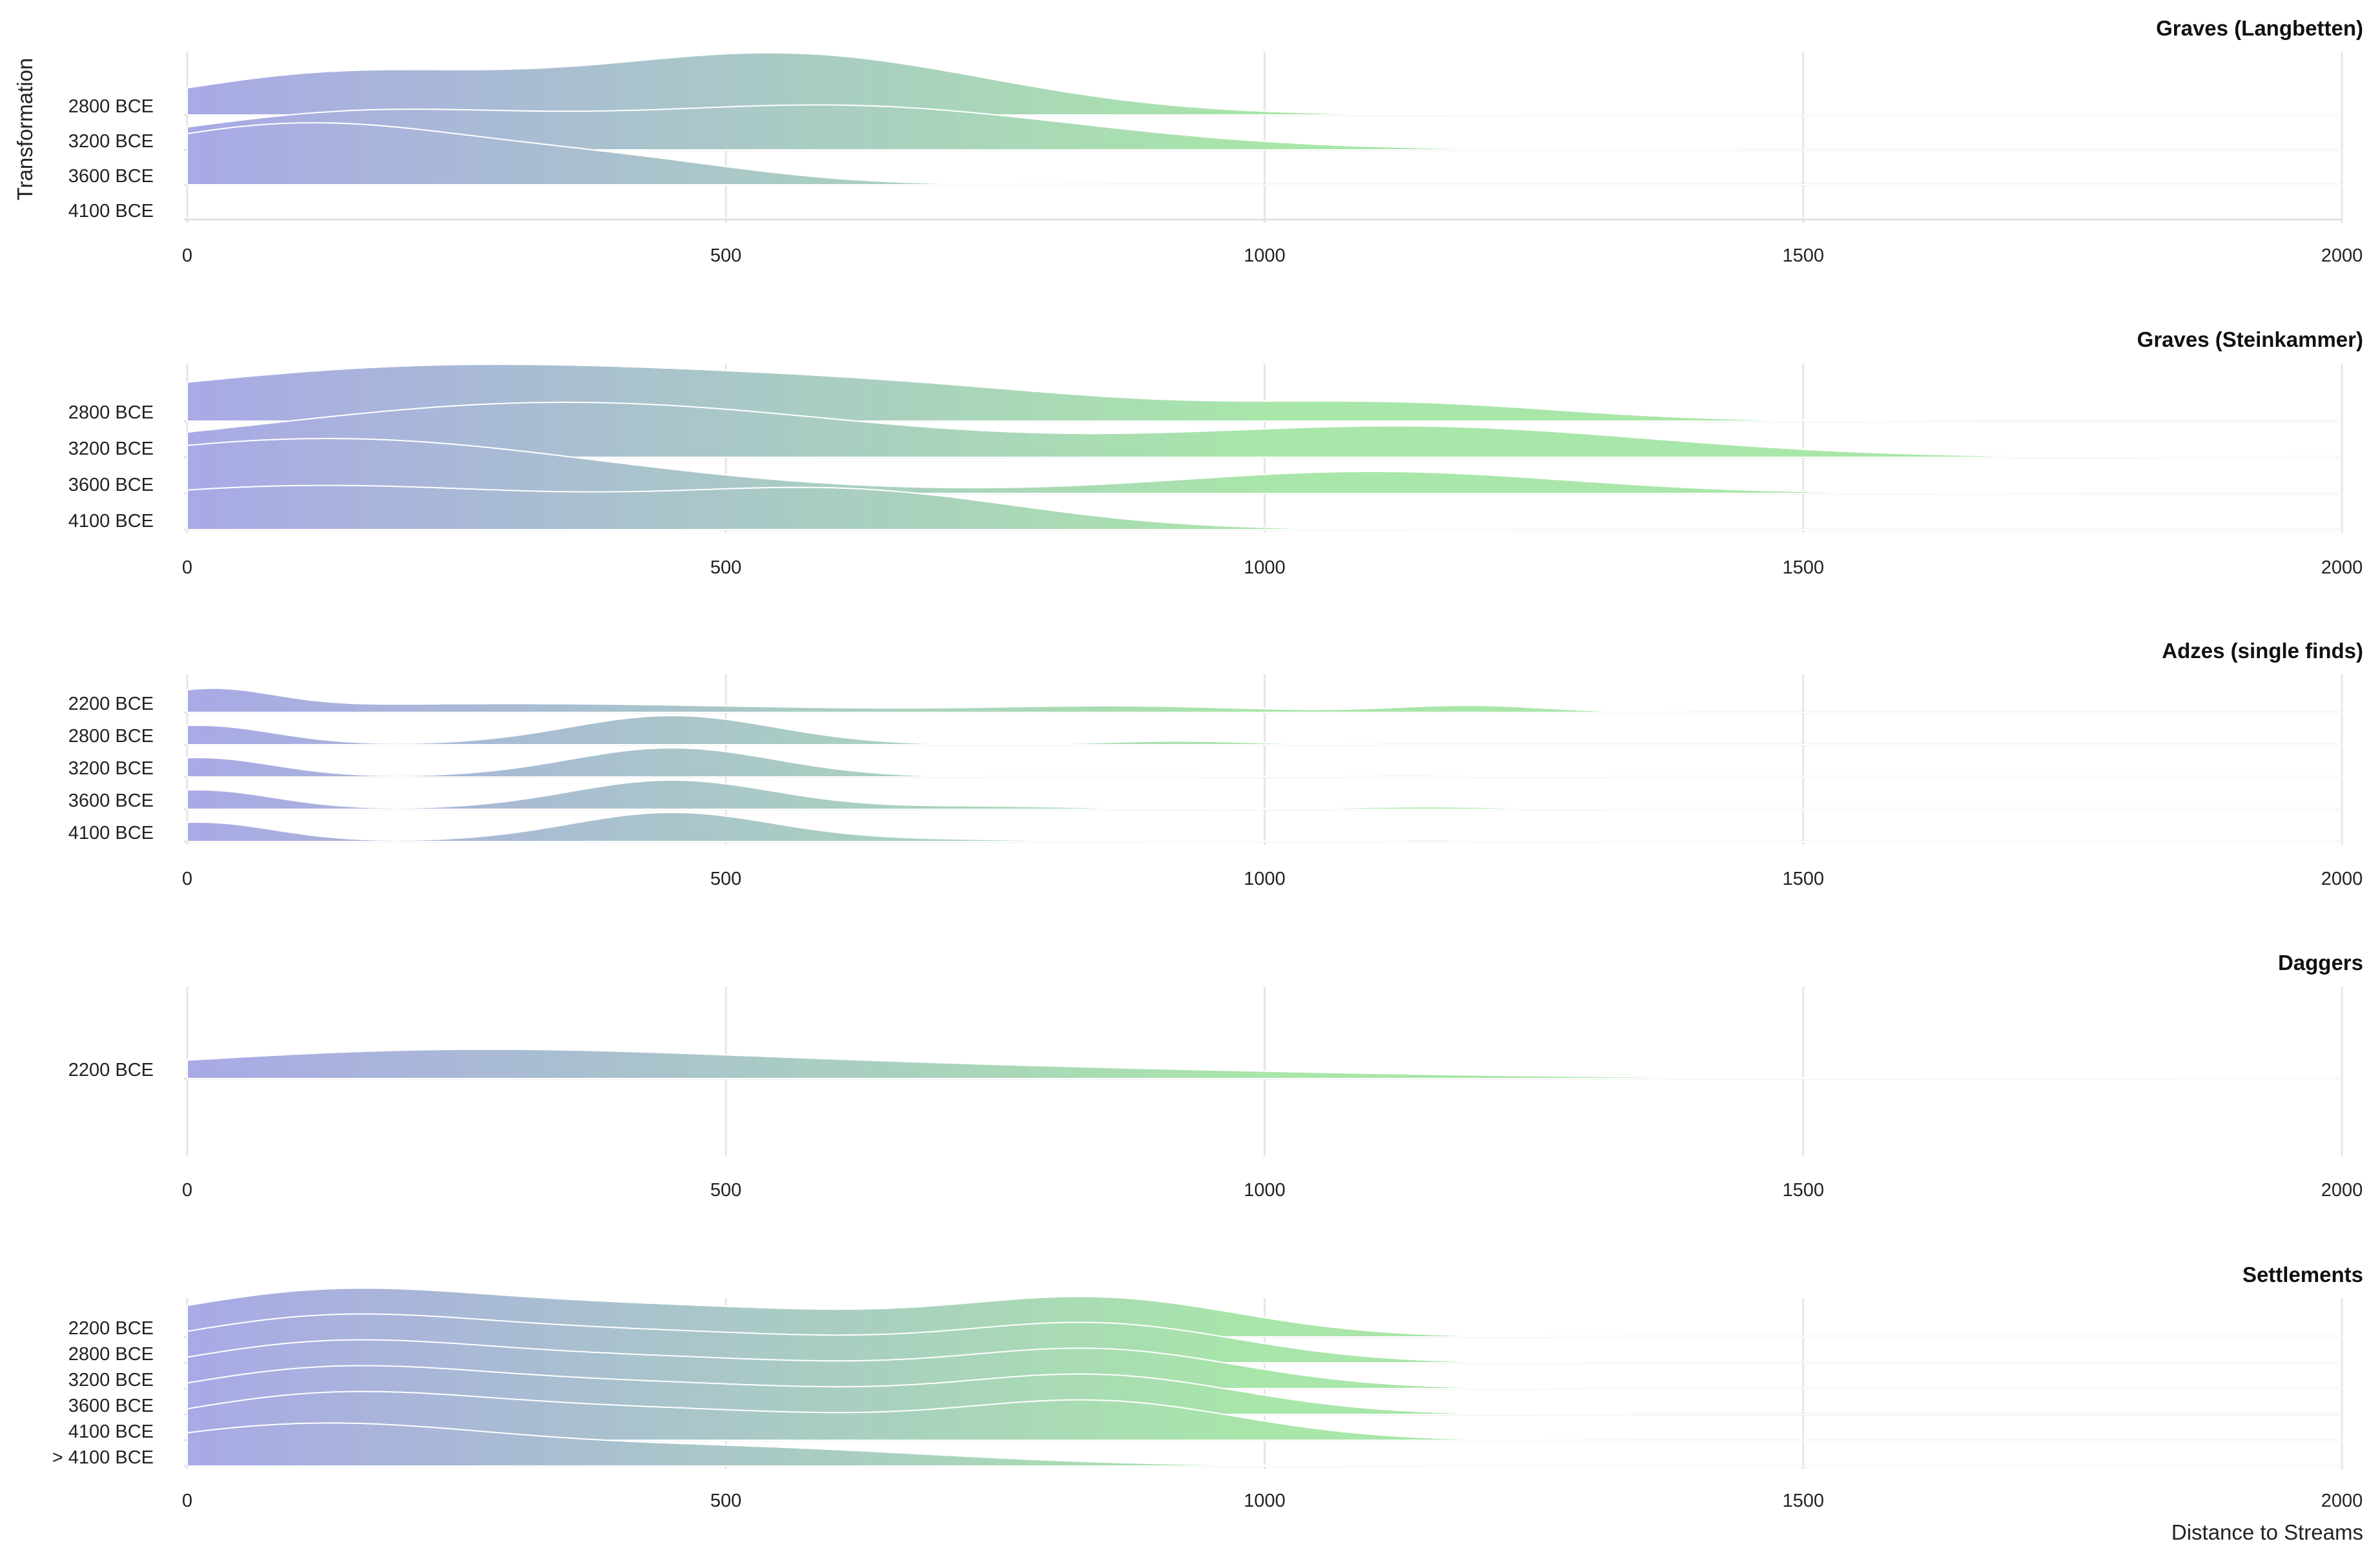 The height and width of the screenshot is (1550, 2380). What do you see at coordinates (103, 1457) in the screenshot?
I see `row-label: > 4100 BCE` at bounding box center [103, 1457].